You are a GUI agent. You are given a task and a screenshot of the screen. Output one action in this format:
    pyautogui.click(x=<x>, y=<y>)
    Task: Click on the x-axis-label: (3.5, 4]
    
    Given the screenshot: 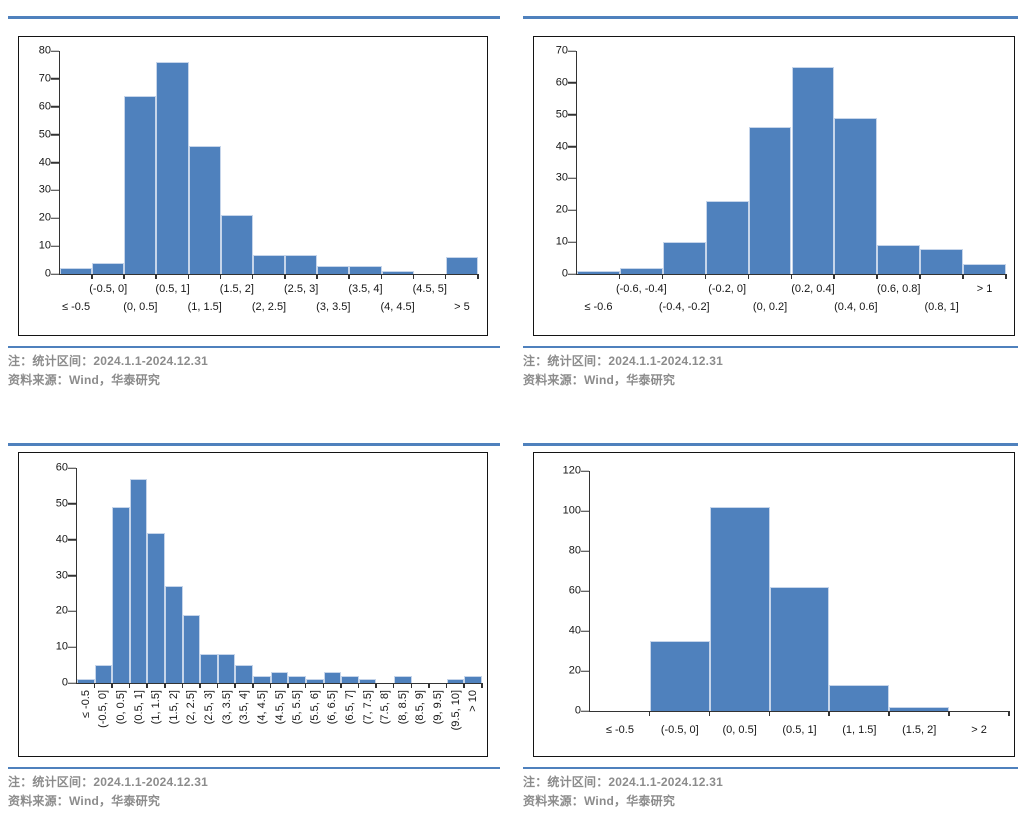 What is the action you would take?
    pyautogui.click(x=365, y=289)
    